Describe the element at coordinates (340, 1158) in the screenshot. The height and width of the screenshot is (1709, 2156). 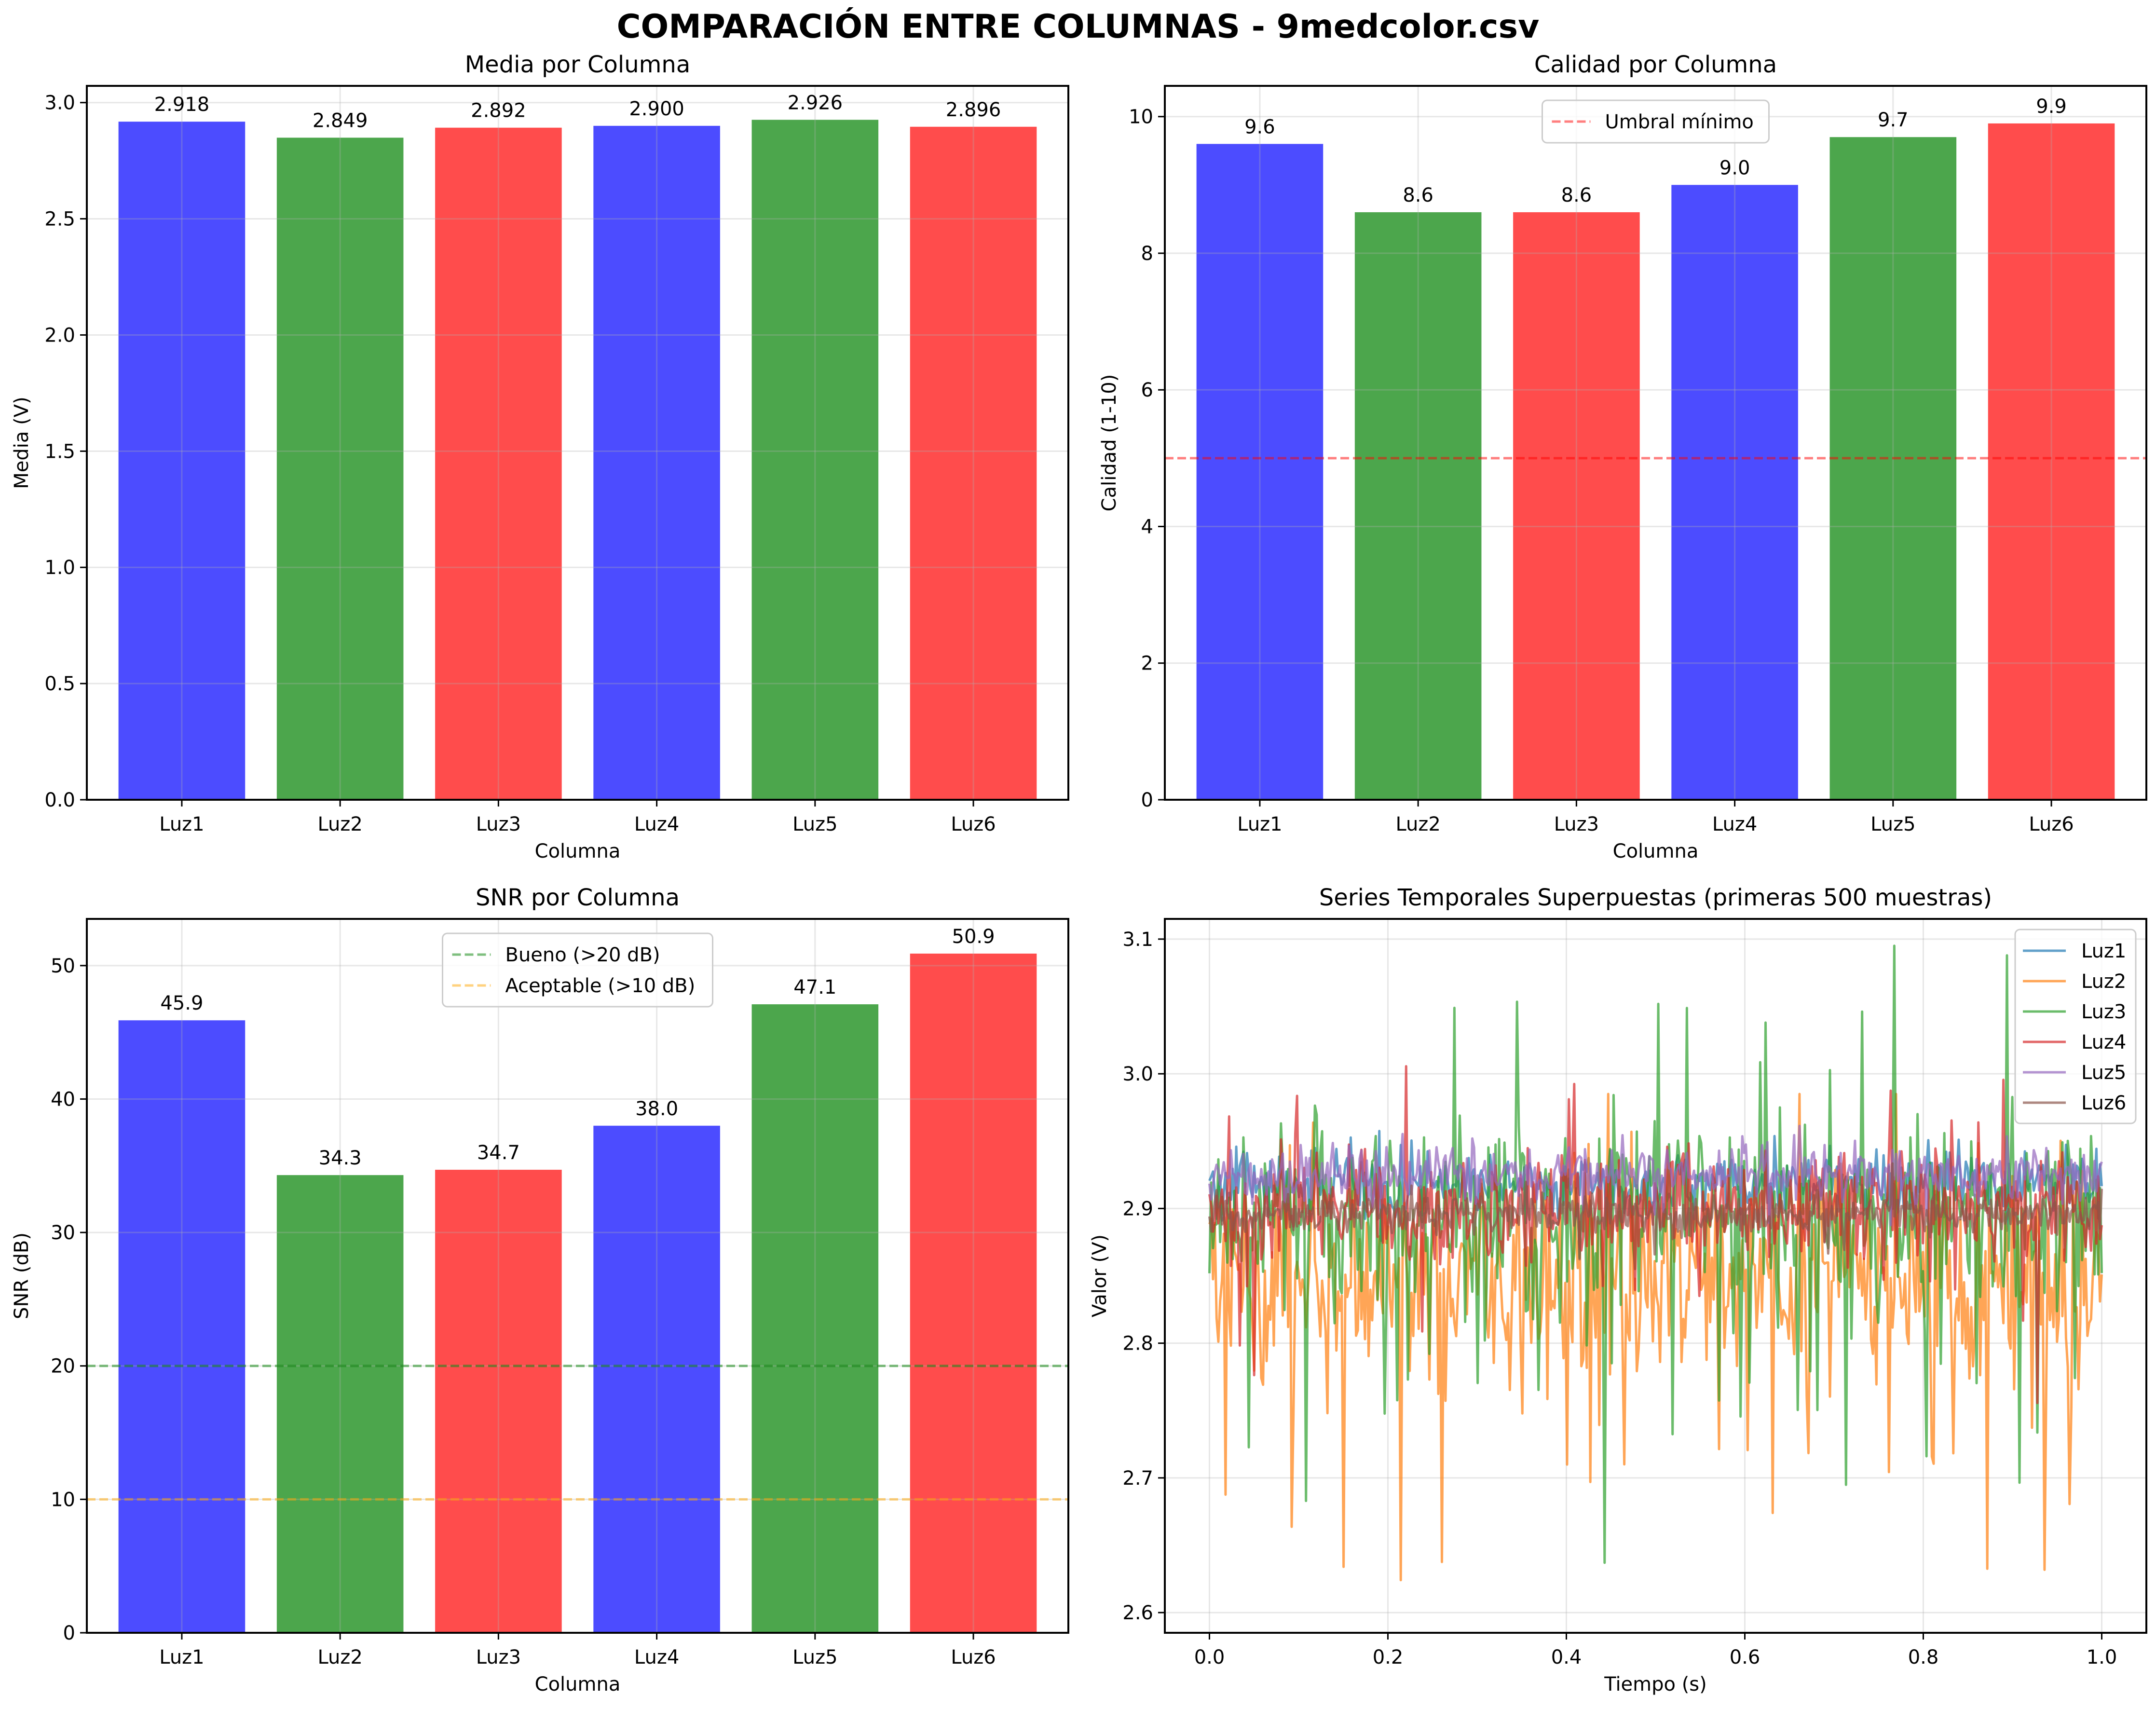
I see `bar-value-label: 34.3` at that location.